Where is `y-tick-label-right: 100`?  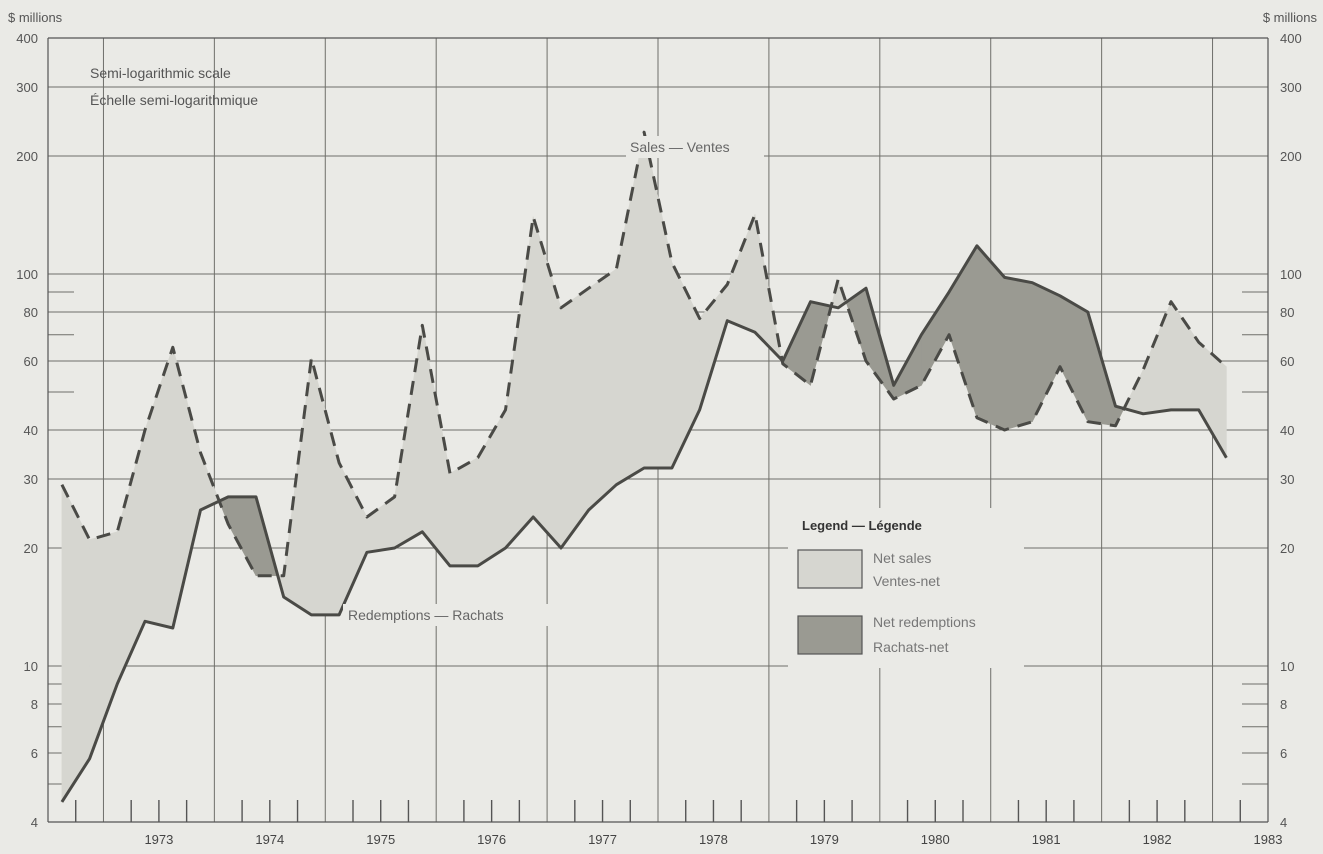 y-tick-label-right: 100 is located at coordinates (1291, 274).